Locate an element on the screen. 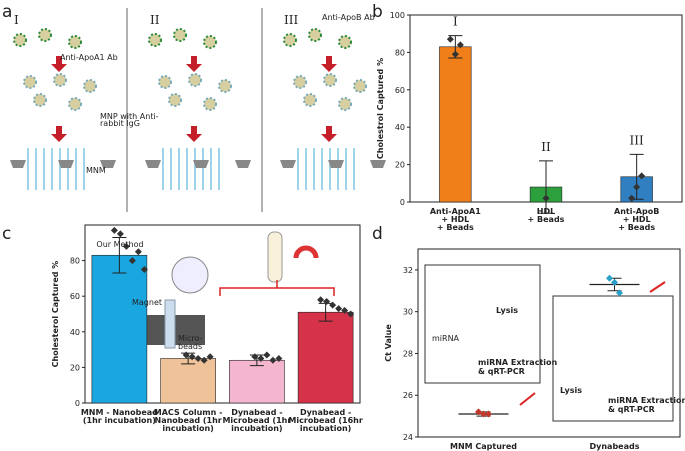 Image resolution: width=685 pixels, height=451 pixels. schematic-label: Anti-ApoB Ab is located at coordinates (348, 17).